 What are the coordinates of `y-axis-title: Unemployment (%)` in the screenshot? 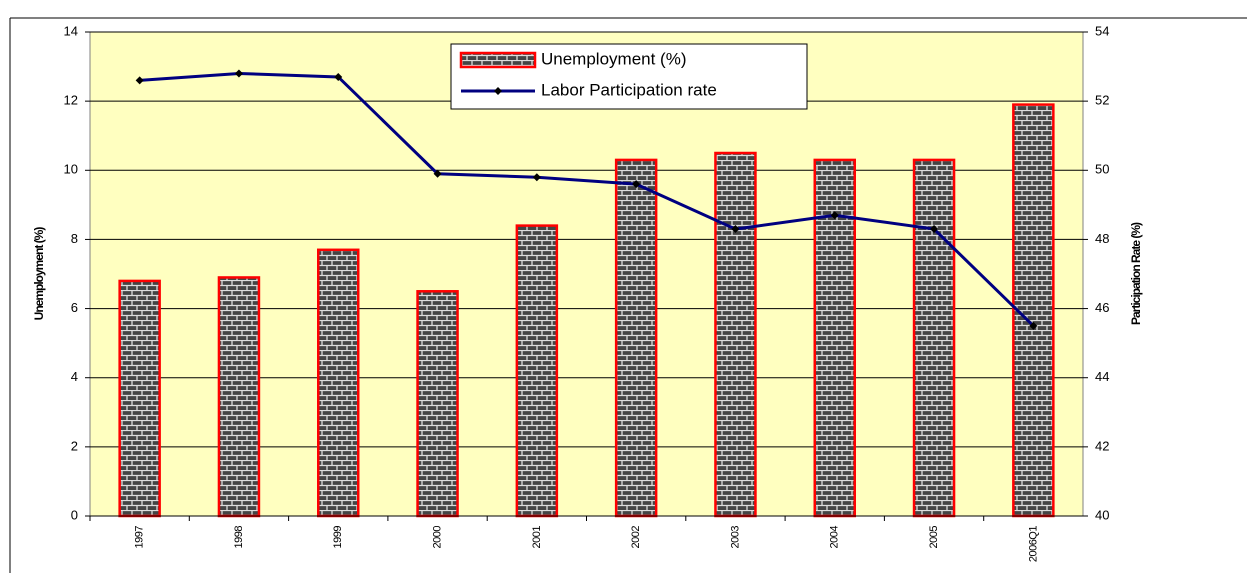 It's located at (39, 274).